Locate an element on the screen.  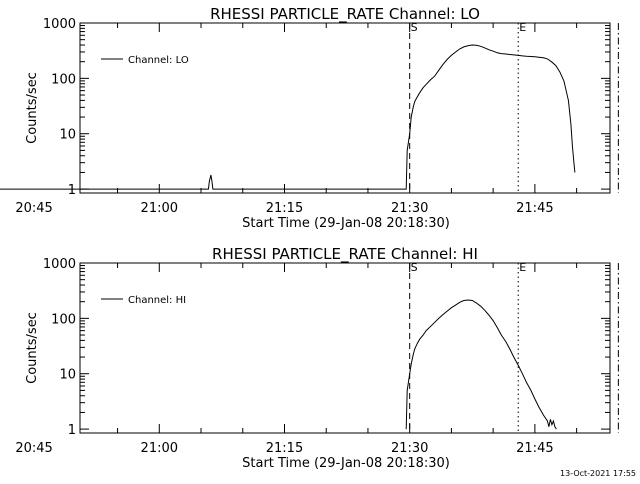
footer-timestamp: 13-Oct-2021 17:55 is located at coordinates (598, 473).